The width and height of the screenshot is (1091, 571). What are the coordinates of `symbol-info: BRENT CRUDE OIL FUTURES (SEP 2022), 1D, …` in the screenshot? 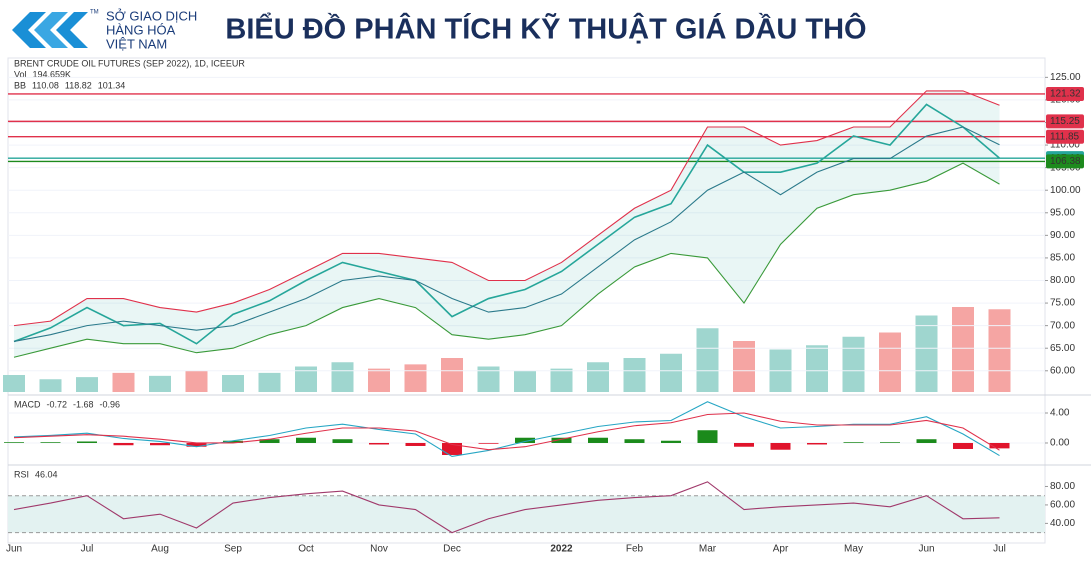 It's located at (129, 63).